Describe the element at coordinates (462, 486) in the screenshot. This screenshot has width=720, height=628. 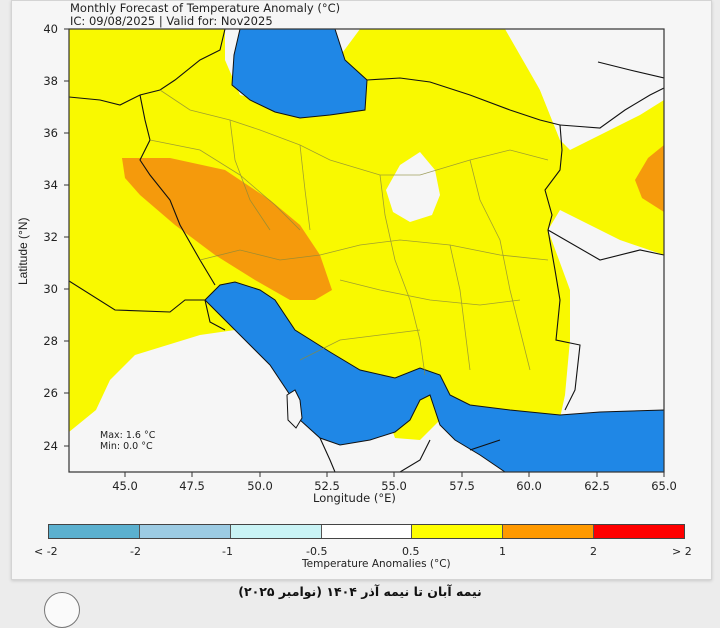
I see `x-tick-label: 57.5` at that location.